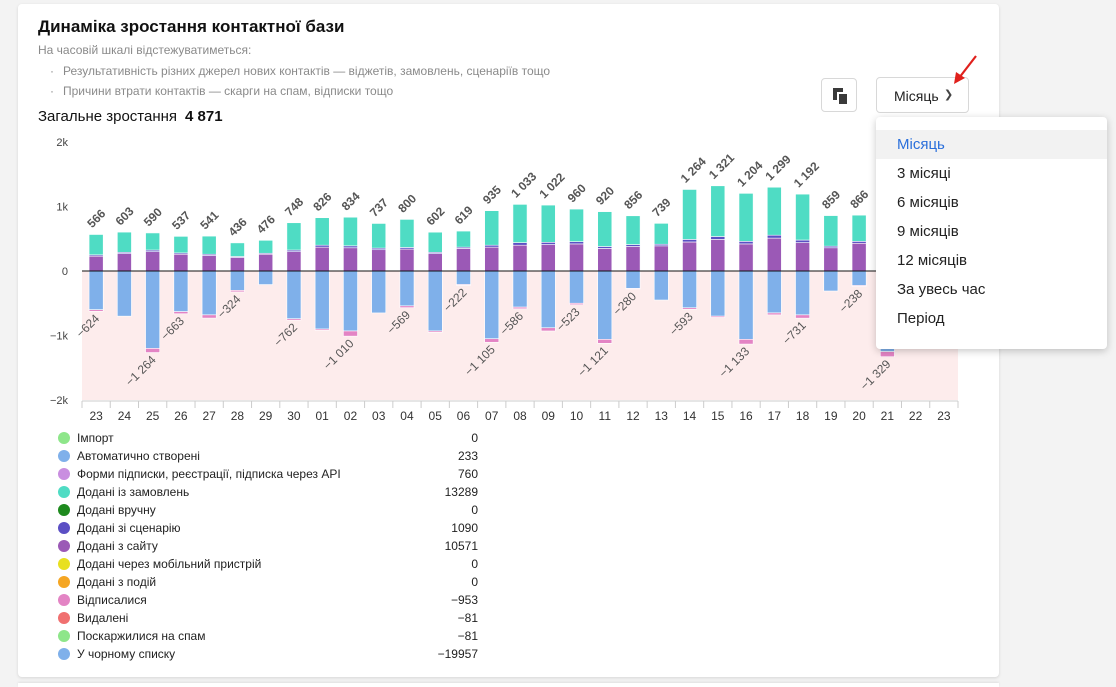  What do you see at coordinates (922, 95) in the screenshot?
I see `period-select-button: Місяць ❯` at bounding box center [922, 95].